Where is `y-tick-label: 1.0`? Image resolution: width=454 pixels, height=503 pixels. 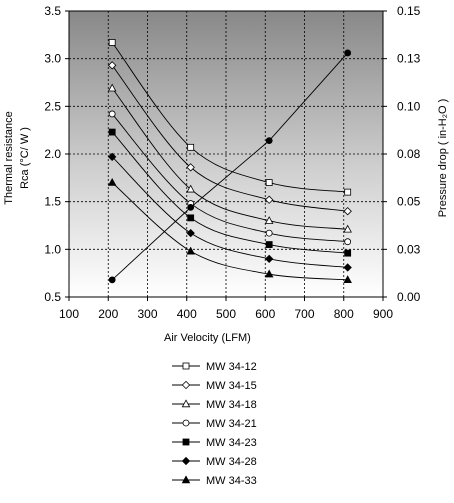
y-tick-label: 1.0 is located at coordinates (52, 249).